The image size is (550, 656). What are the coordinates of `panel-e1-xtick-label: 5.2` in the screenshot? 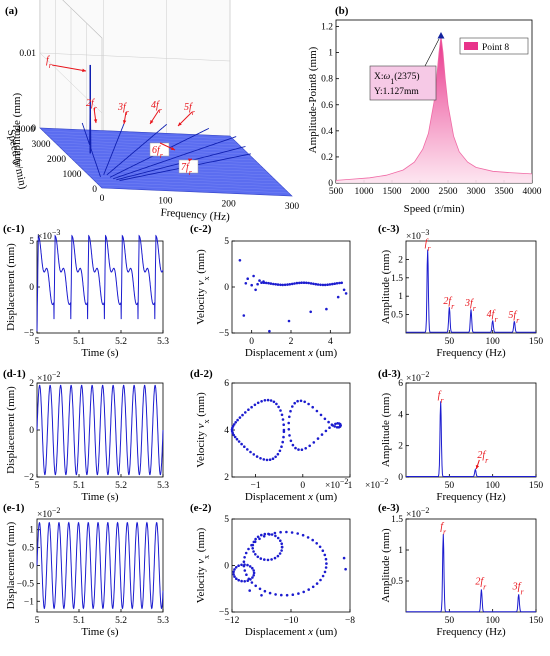 It's located at (121, 621).